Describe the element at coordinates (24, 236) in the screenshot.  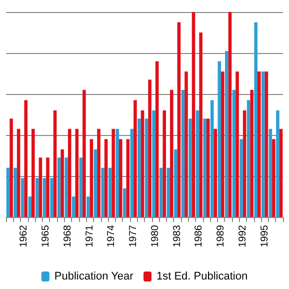
I see `x-tick-label: 1962` at that location.